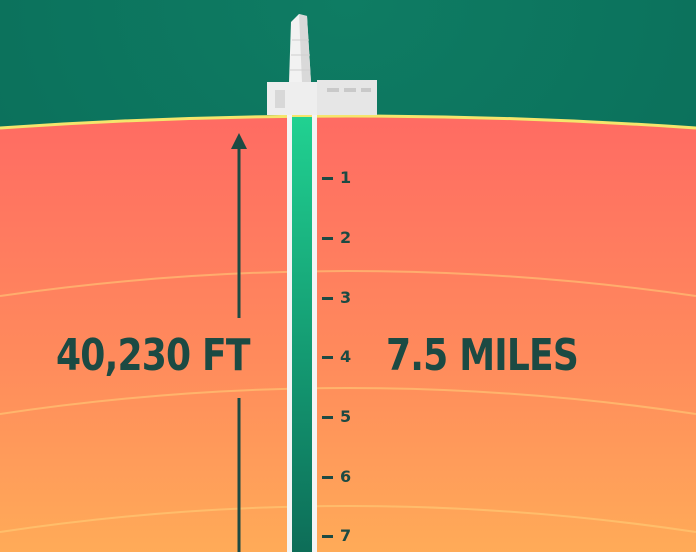  I want to click on scale-tick-4: 4, so click(336, 356).